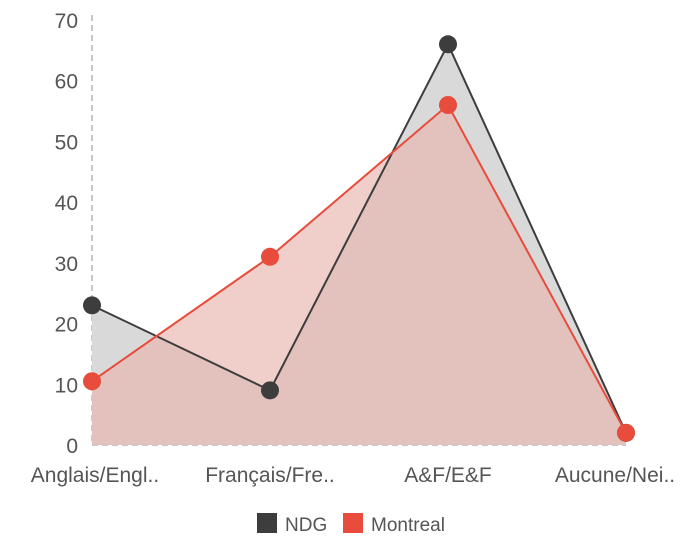  What do you see at coordinates (270, 475) in the screenshot?
I see `x-tick-label: Français/Fre..` at bounding box center [270, 475].